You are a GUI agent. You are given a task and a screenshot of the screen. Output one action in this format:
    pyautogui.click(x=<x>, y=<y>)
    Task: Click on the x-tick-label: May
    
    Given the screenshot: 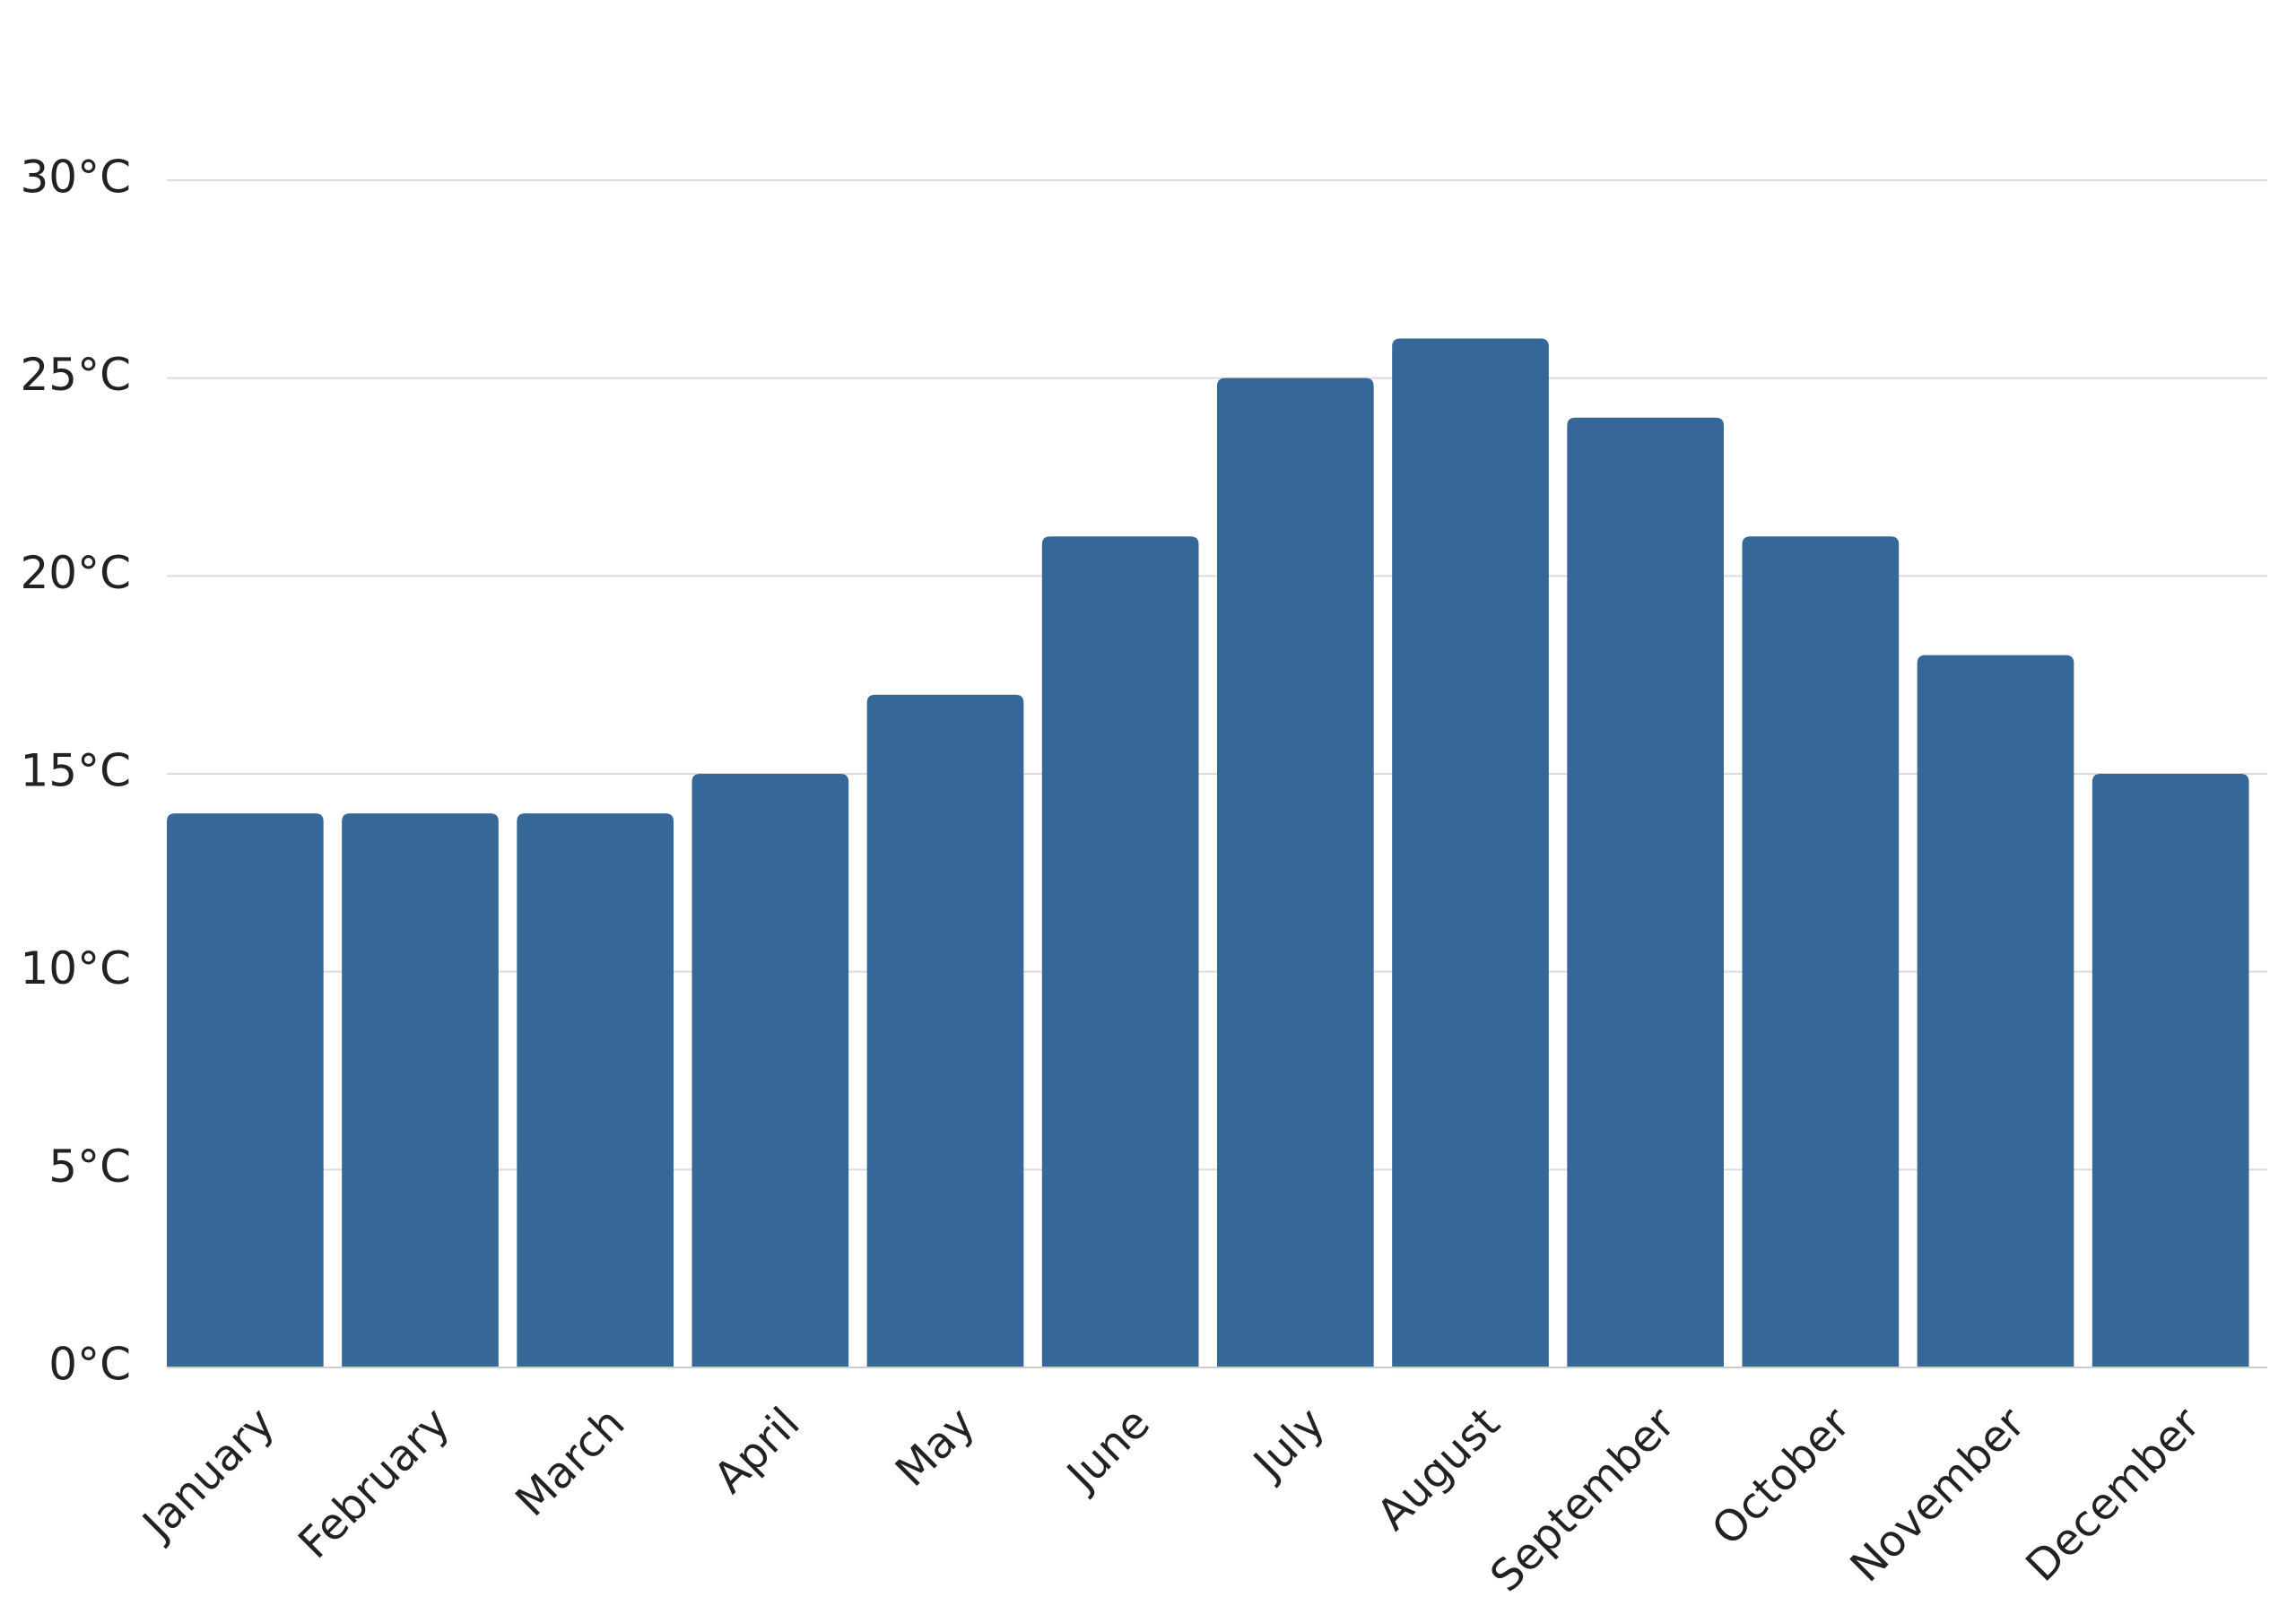 What is the action you would take?
    pyautogui.click(x=935, y=1447)
    